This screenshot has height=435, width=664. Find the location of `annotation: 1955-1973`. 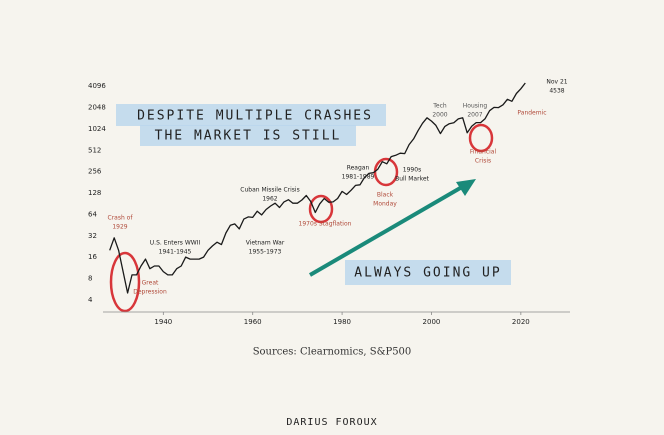

annotation: 1955-1973 is located at coordinates (265, 252).